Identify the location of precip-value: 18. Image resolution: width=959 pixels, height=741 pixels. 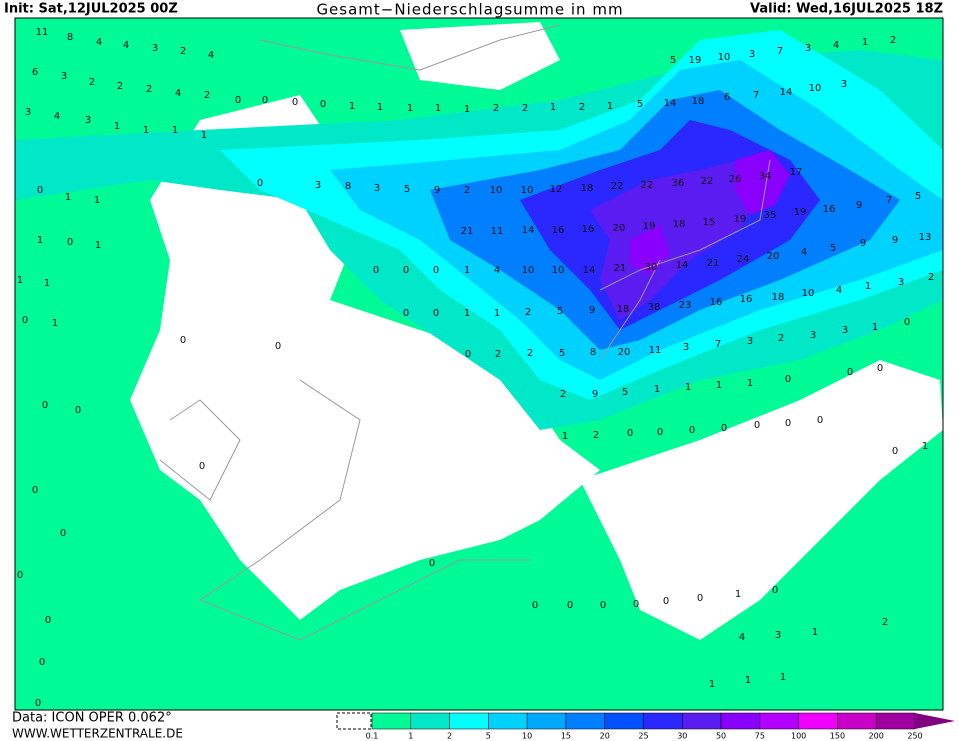
(778, 297).